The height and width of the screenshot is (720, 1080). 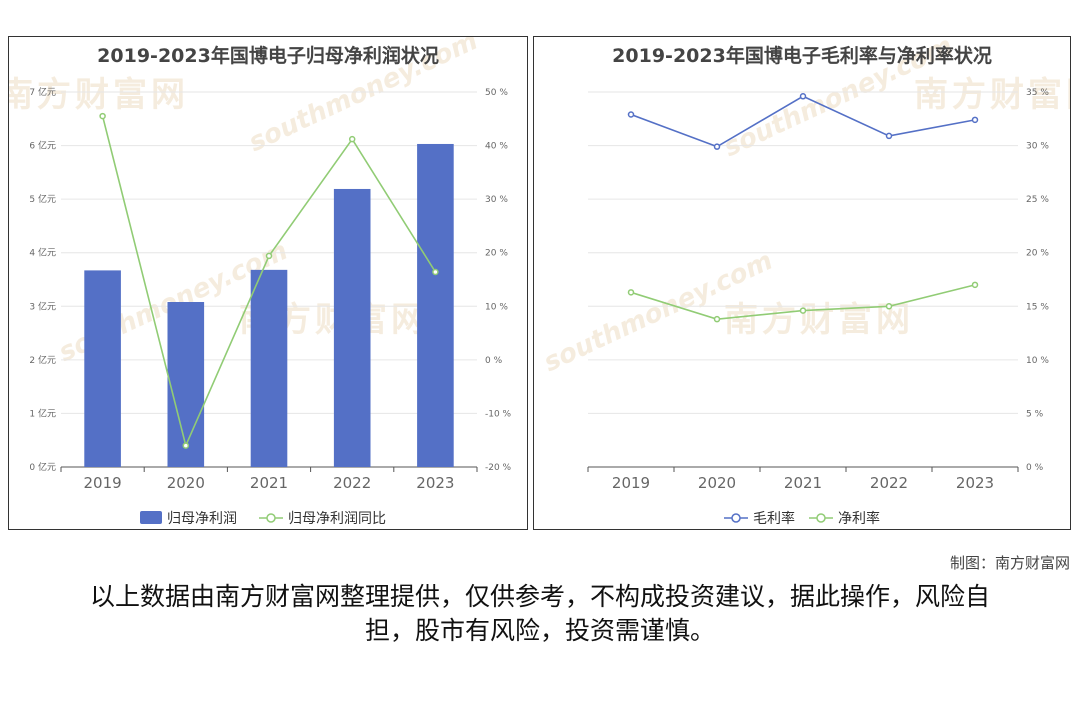 What do you see at coordinates (859, 518) in the screenshot?
I see `legend-label: 净利率` at bounding box center [859, 518].